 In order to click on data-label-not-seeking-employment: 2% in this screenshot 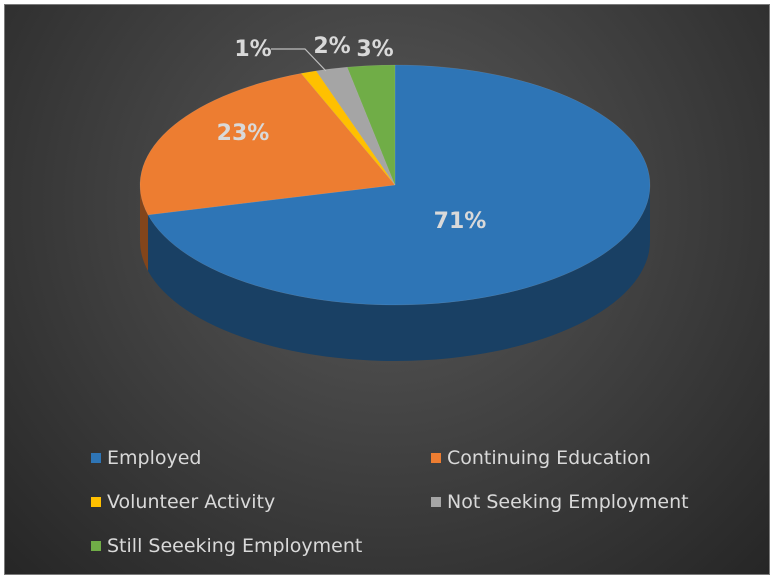, I will do `click(331, 46)`.